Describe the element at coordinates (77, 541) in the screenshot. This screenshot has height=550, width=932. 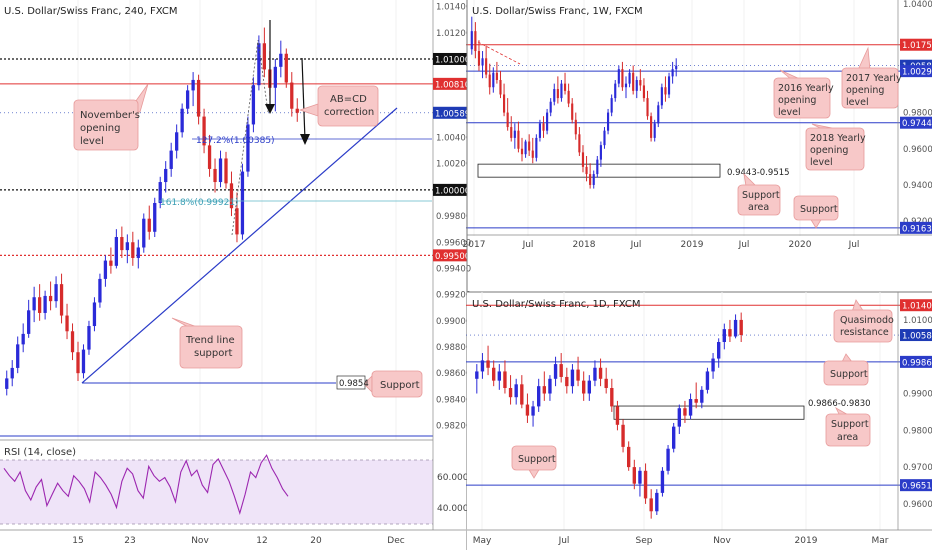
I see `h4-time-tick: 15` at that location.